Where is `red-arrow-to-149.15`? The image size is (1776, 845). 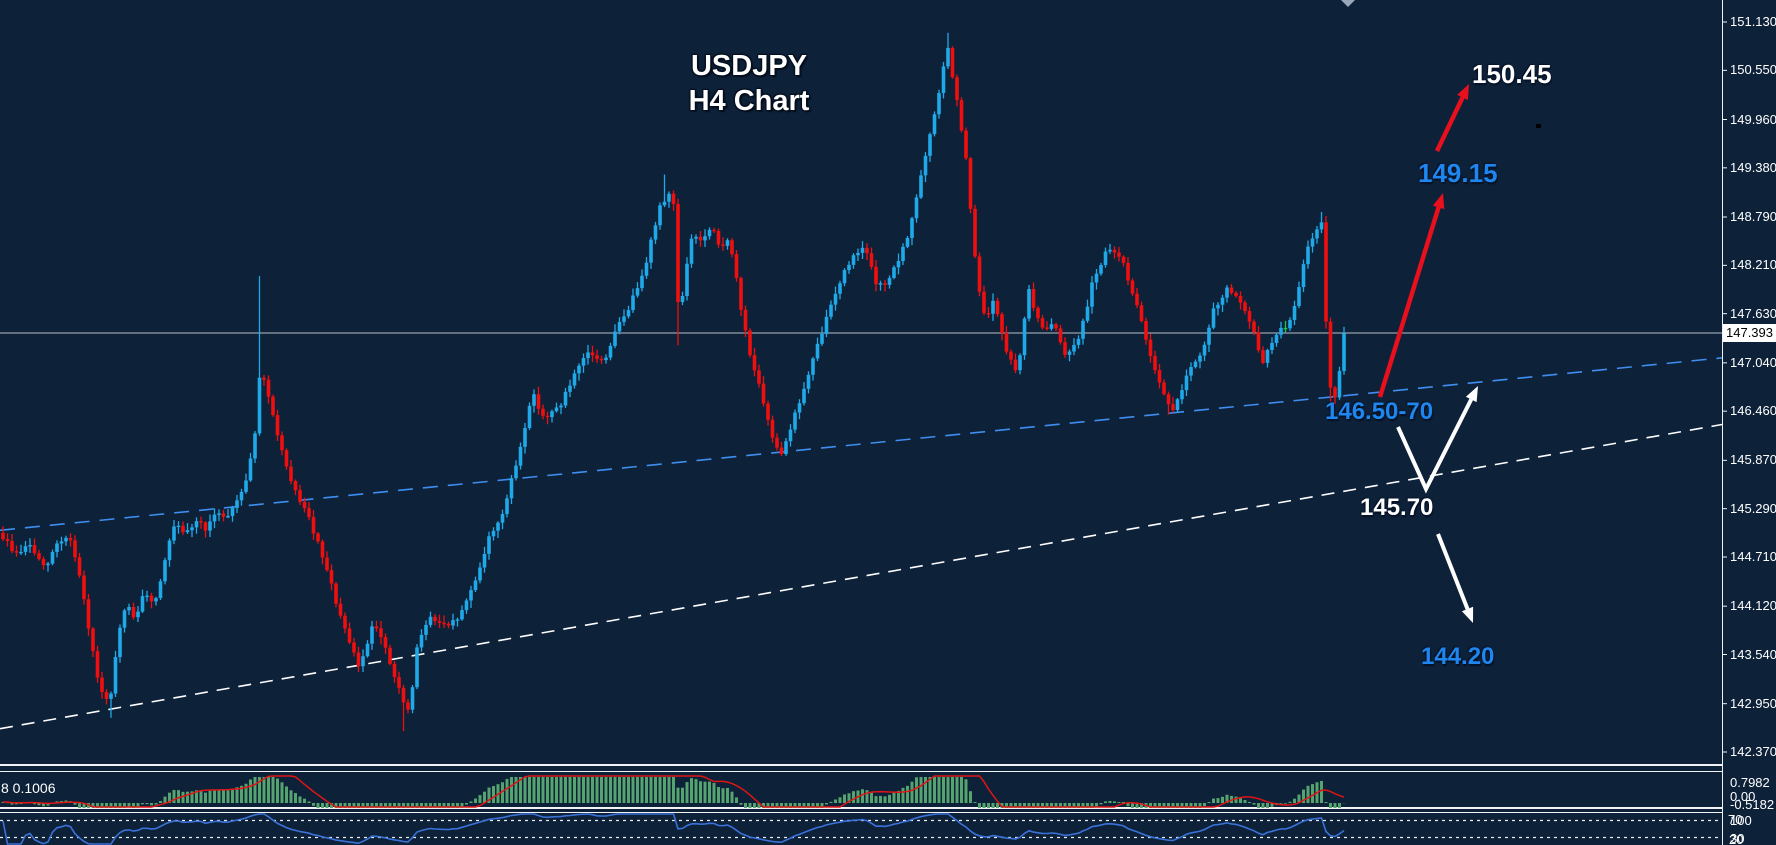
red-arrow-to-149.15 is located at coordinates (1409, 302).